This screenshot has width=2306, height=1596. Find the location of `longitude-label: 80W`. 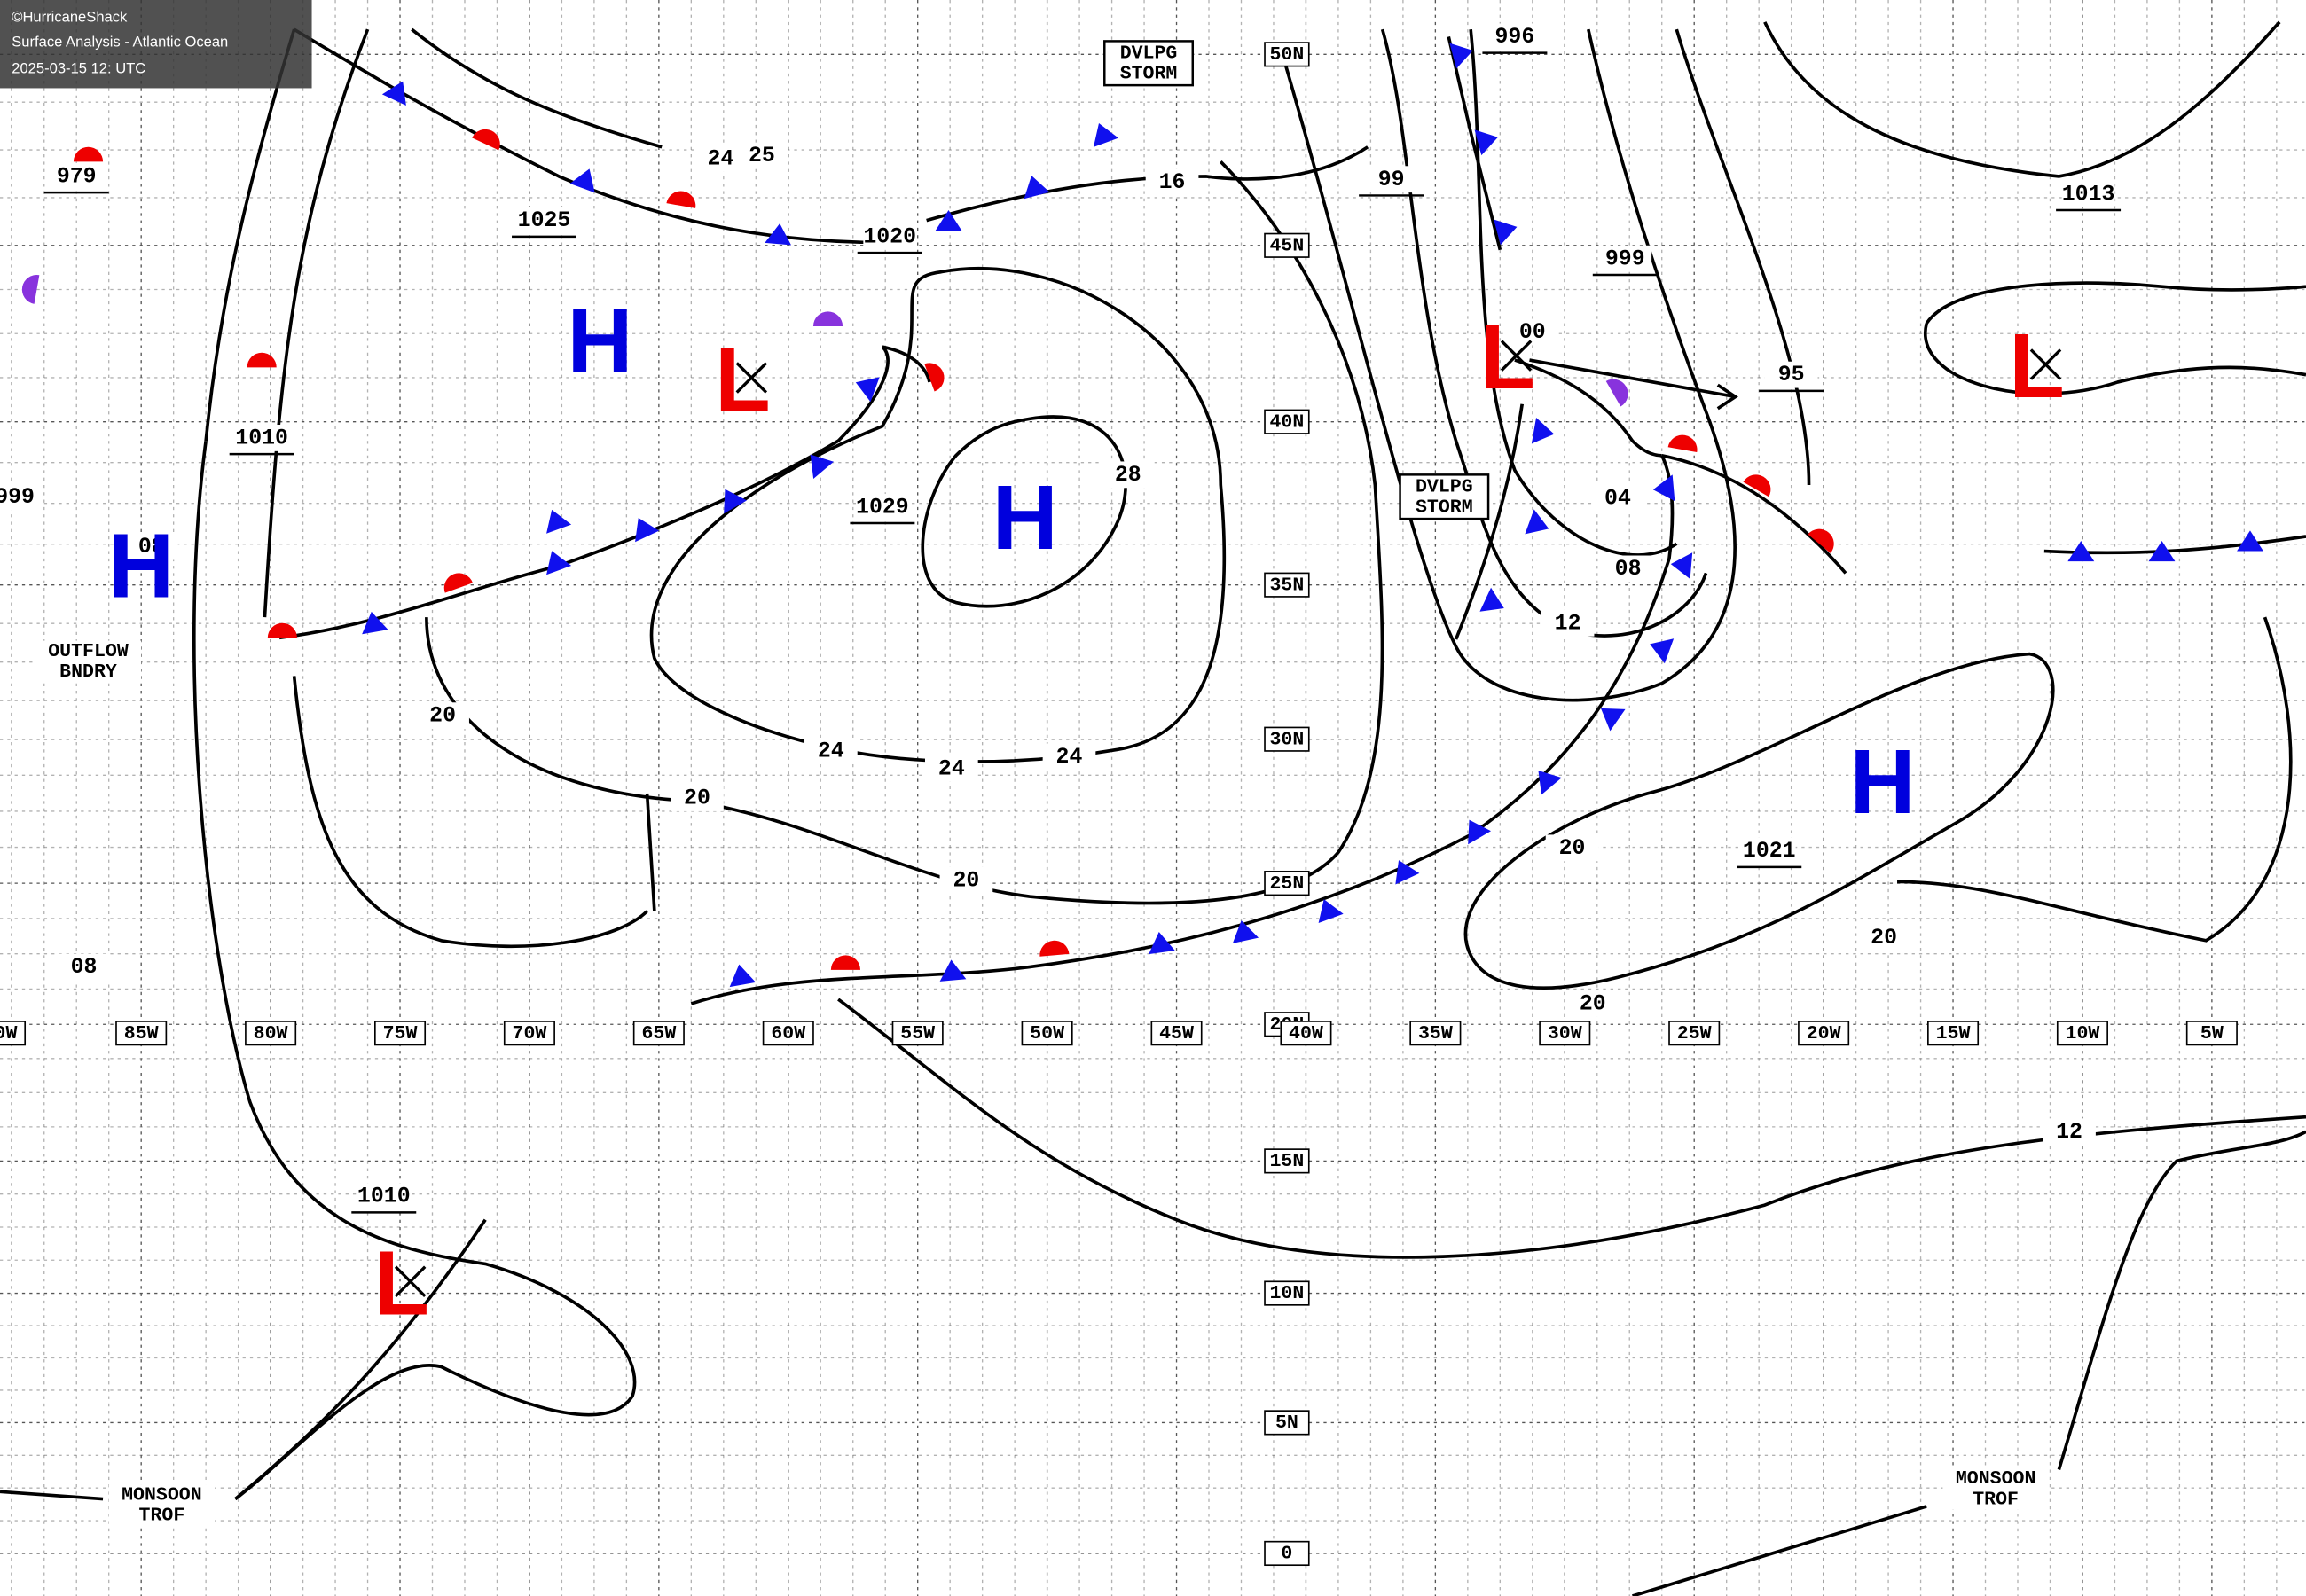

longitude-label: 80W is located at coordinates (271, 1034).